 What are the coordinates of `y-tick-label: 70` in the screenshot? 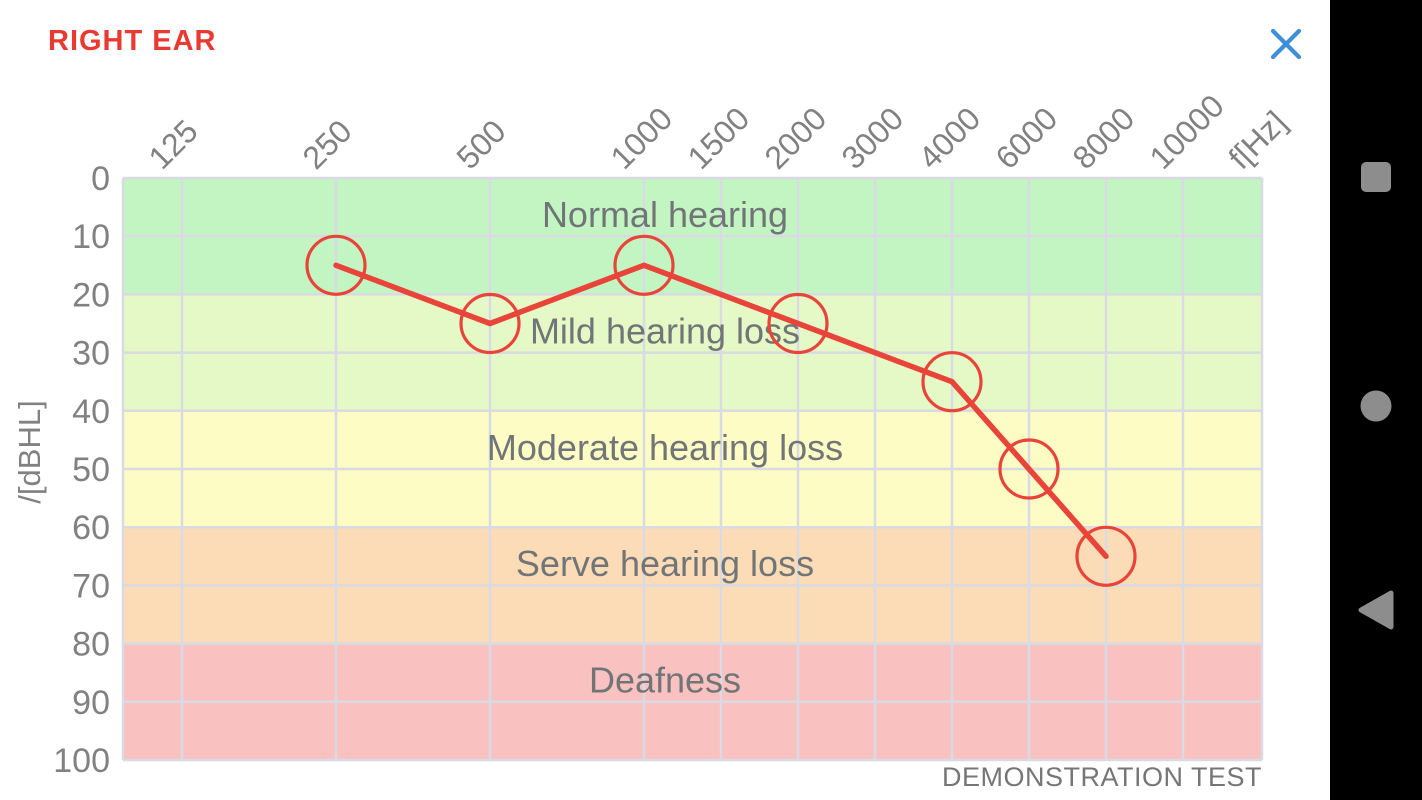 It's located at (91, 586).